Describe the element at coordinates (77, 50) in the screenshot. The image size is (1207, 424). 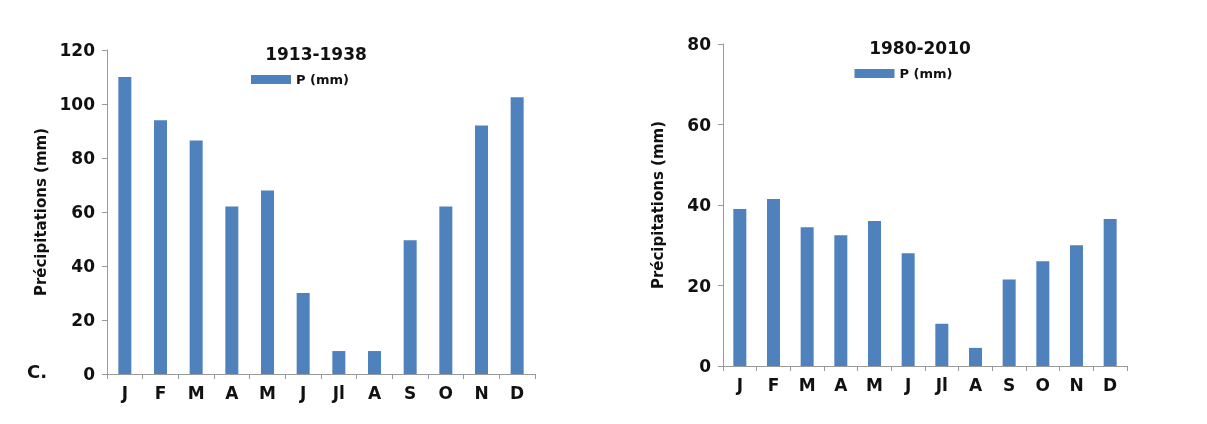
I see `y-tick-label: 120` at that location.